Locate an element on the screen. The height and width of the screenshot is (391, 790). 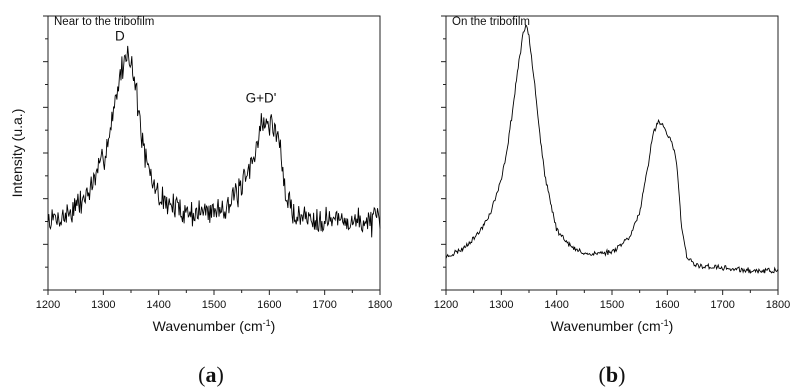
peak-label-g-d: G+D' is located at coordinates (261, 97).